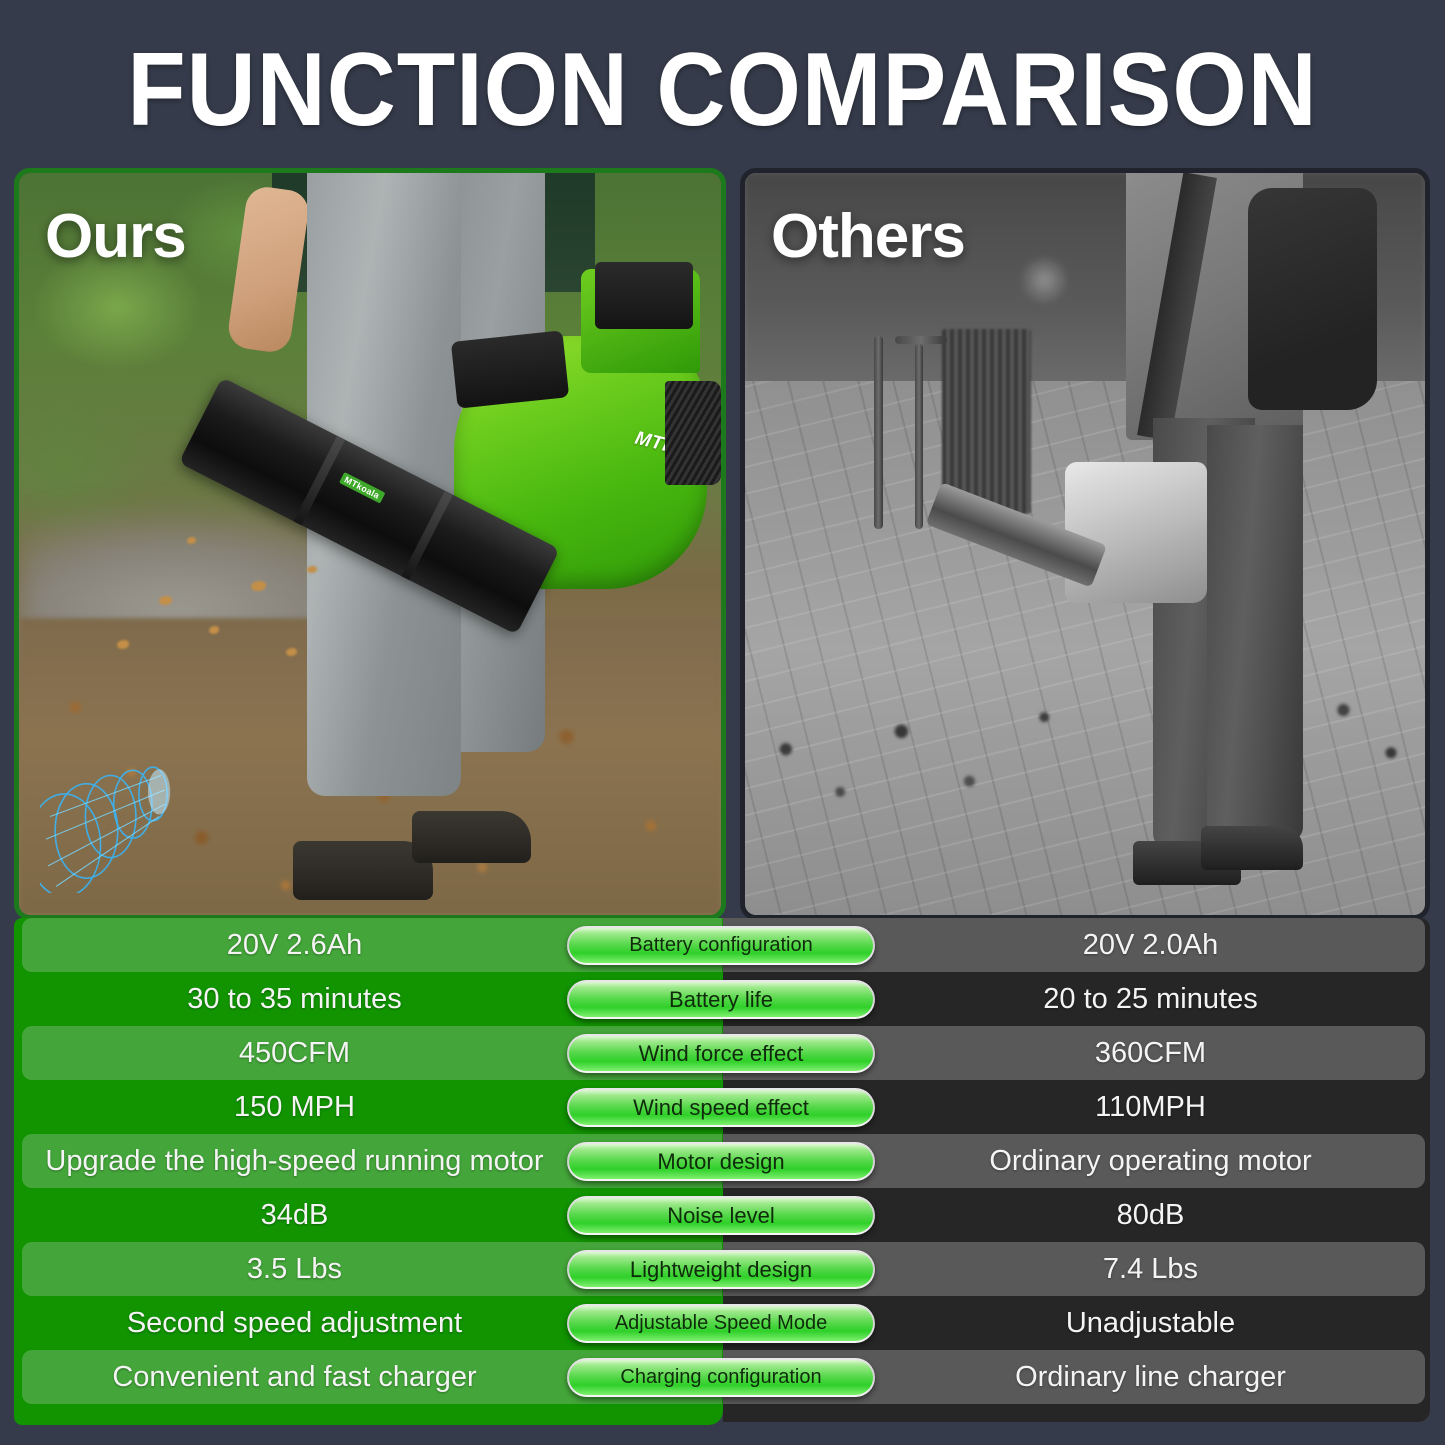 The image size is (1445, 1445). What do you see at coordinates (363, 870) in the screenshot?
I see `worker-shoe-front` at bounding box center [363, 870].